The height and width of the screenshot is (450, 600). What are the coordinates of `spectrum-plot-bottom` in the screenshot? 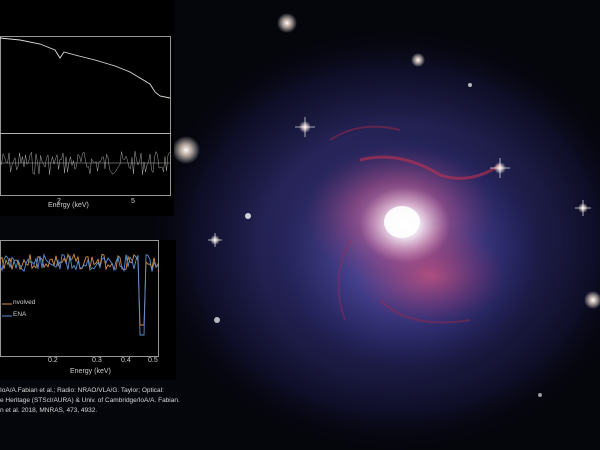 It's located at (79, 298).